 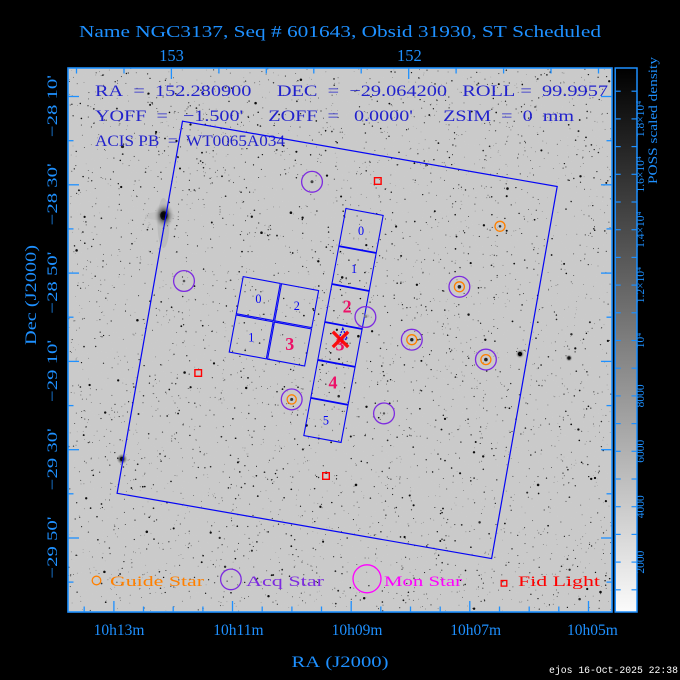 I want to click on svg-text: 10⁴, so click(x=641, y=341).